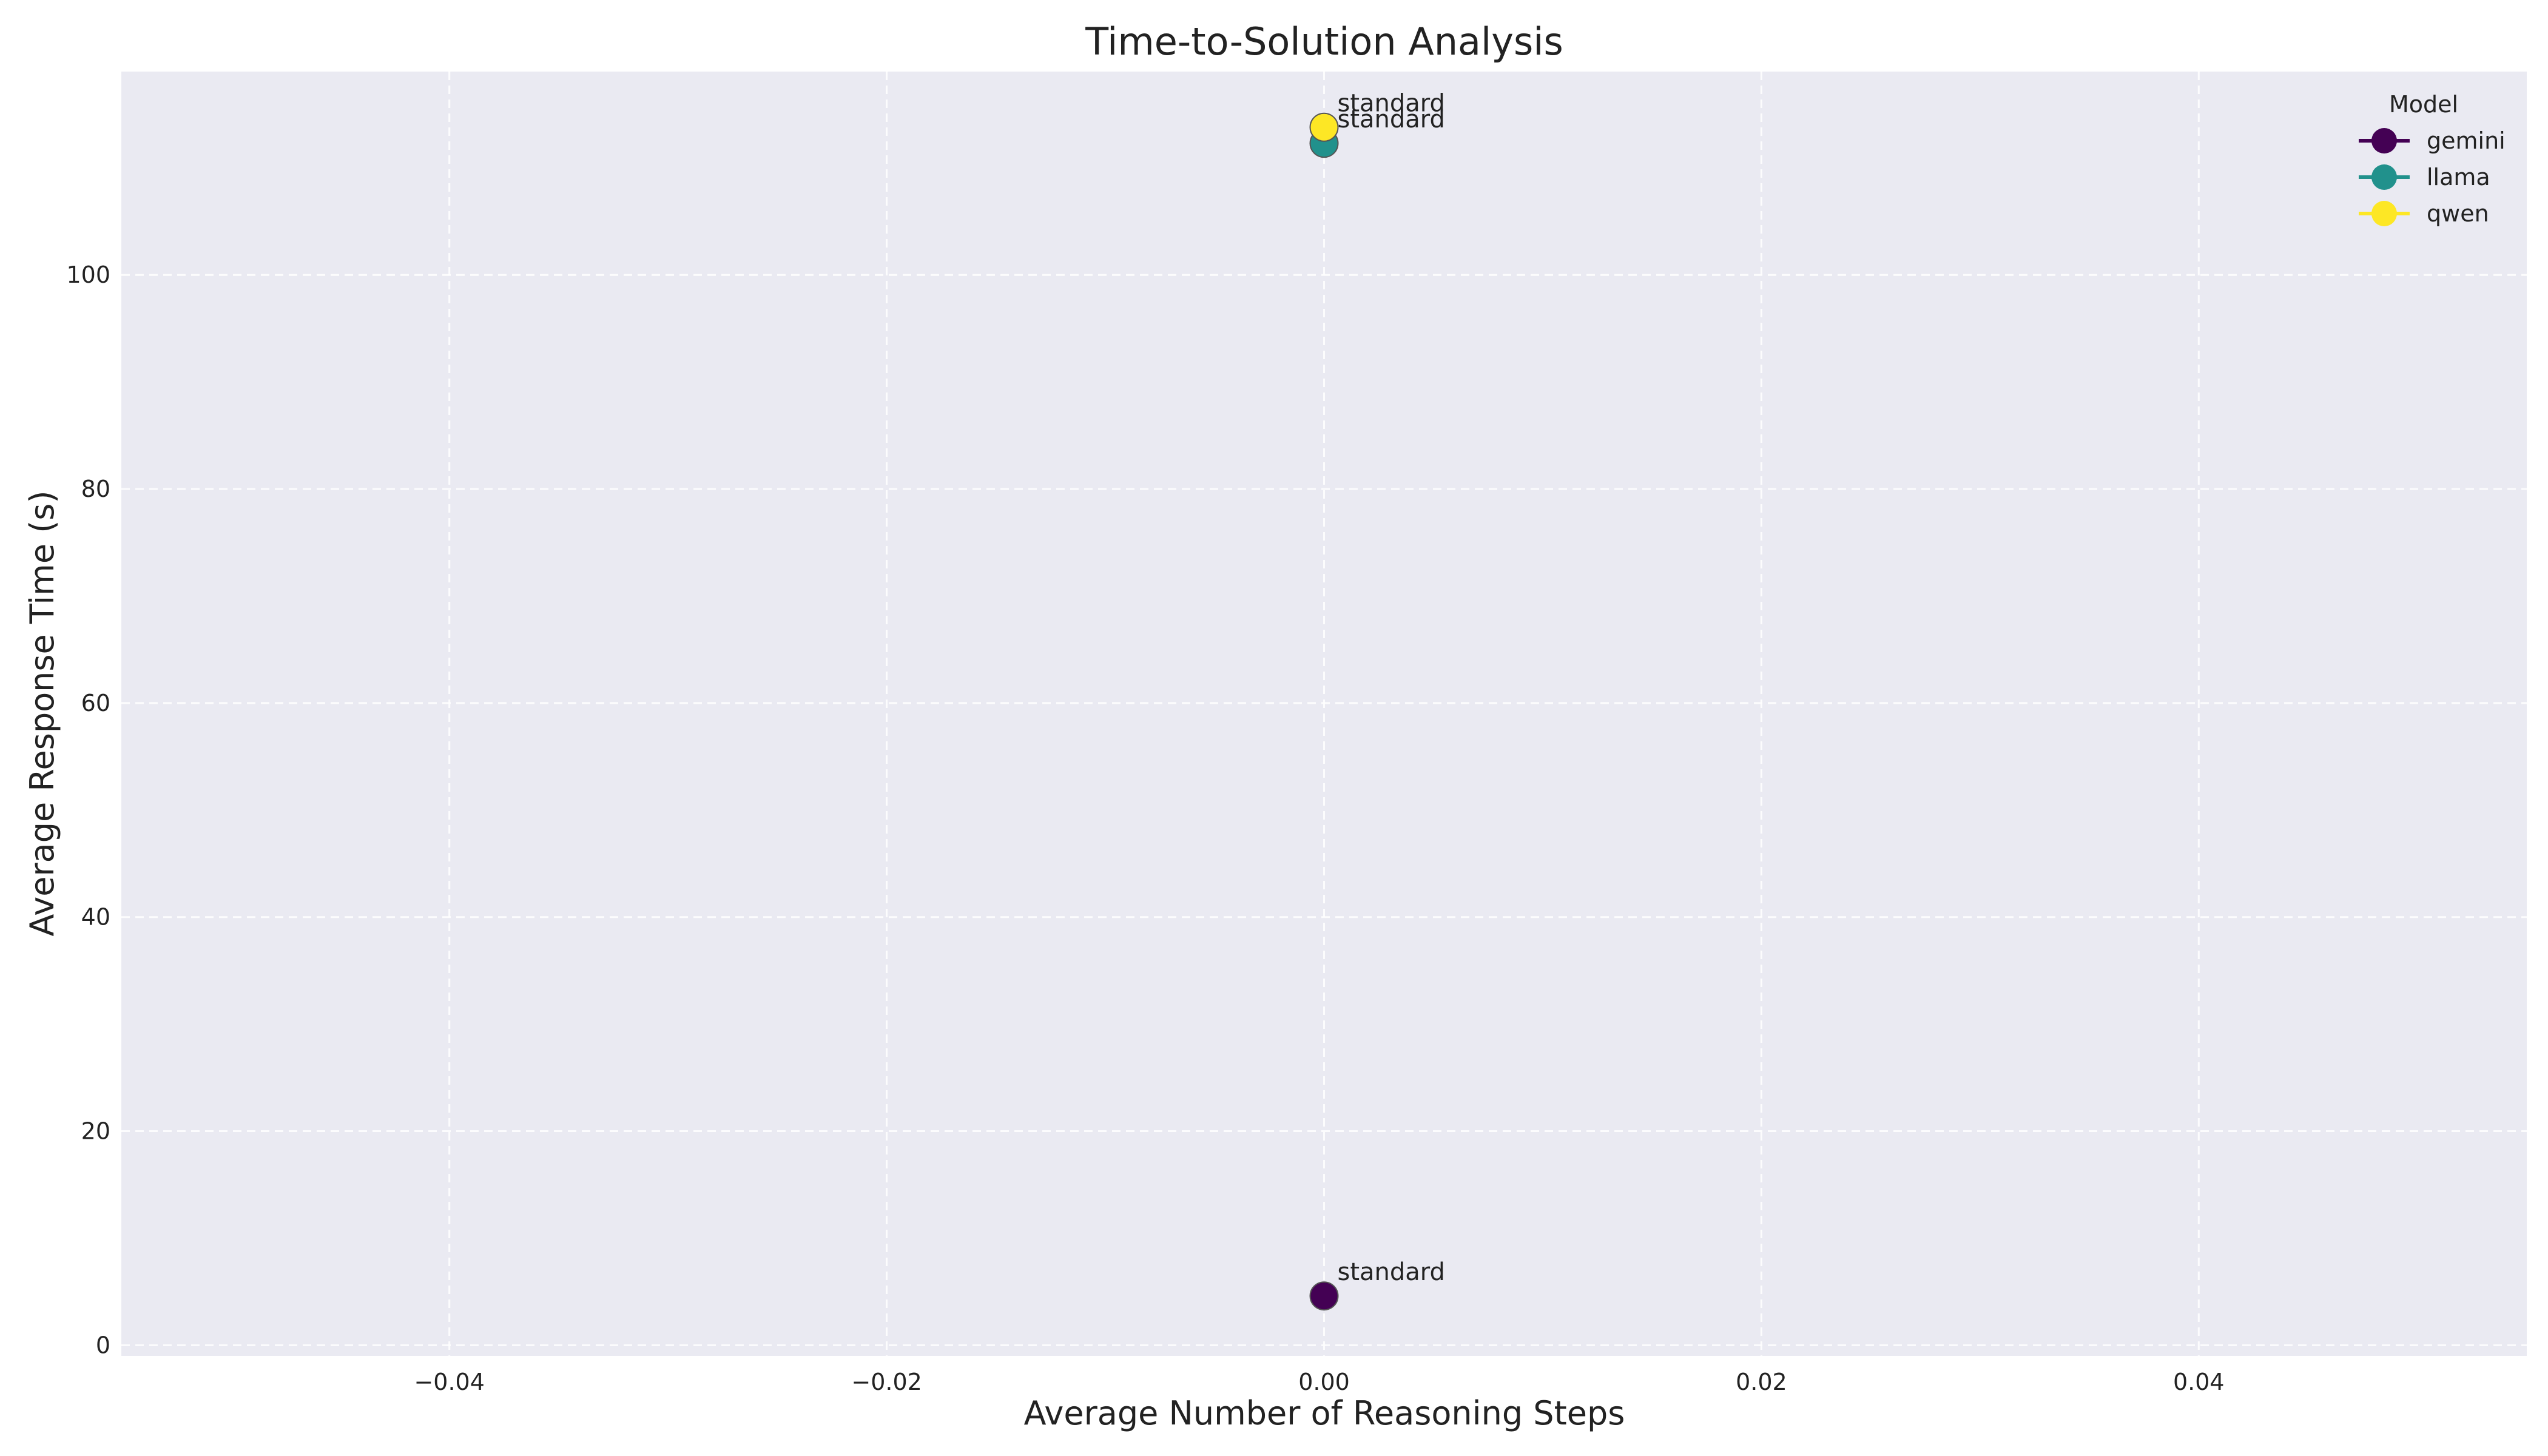 This screenshot has width=2548, height=1456. I want to click on y-tick-label: 40, so click(95, 917).